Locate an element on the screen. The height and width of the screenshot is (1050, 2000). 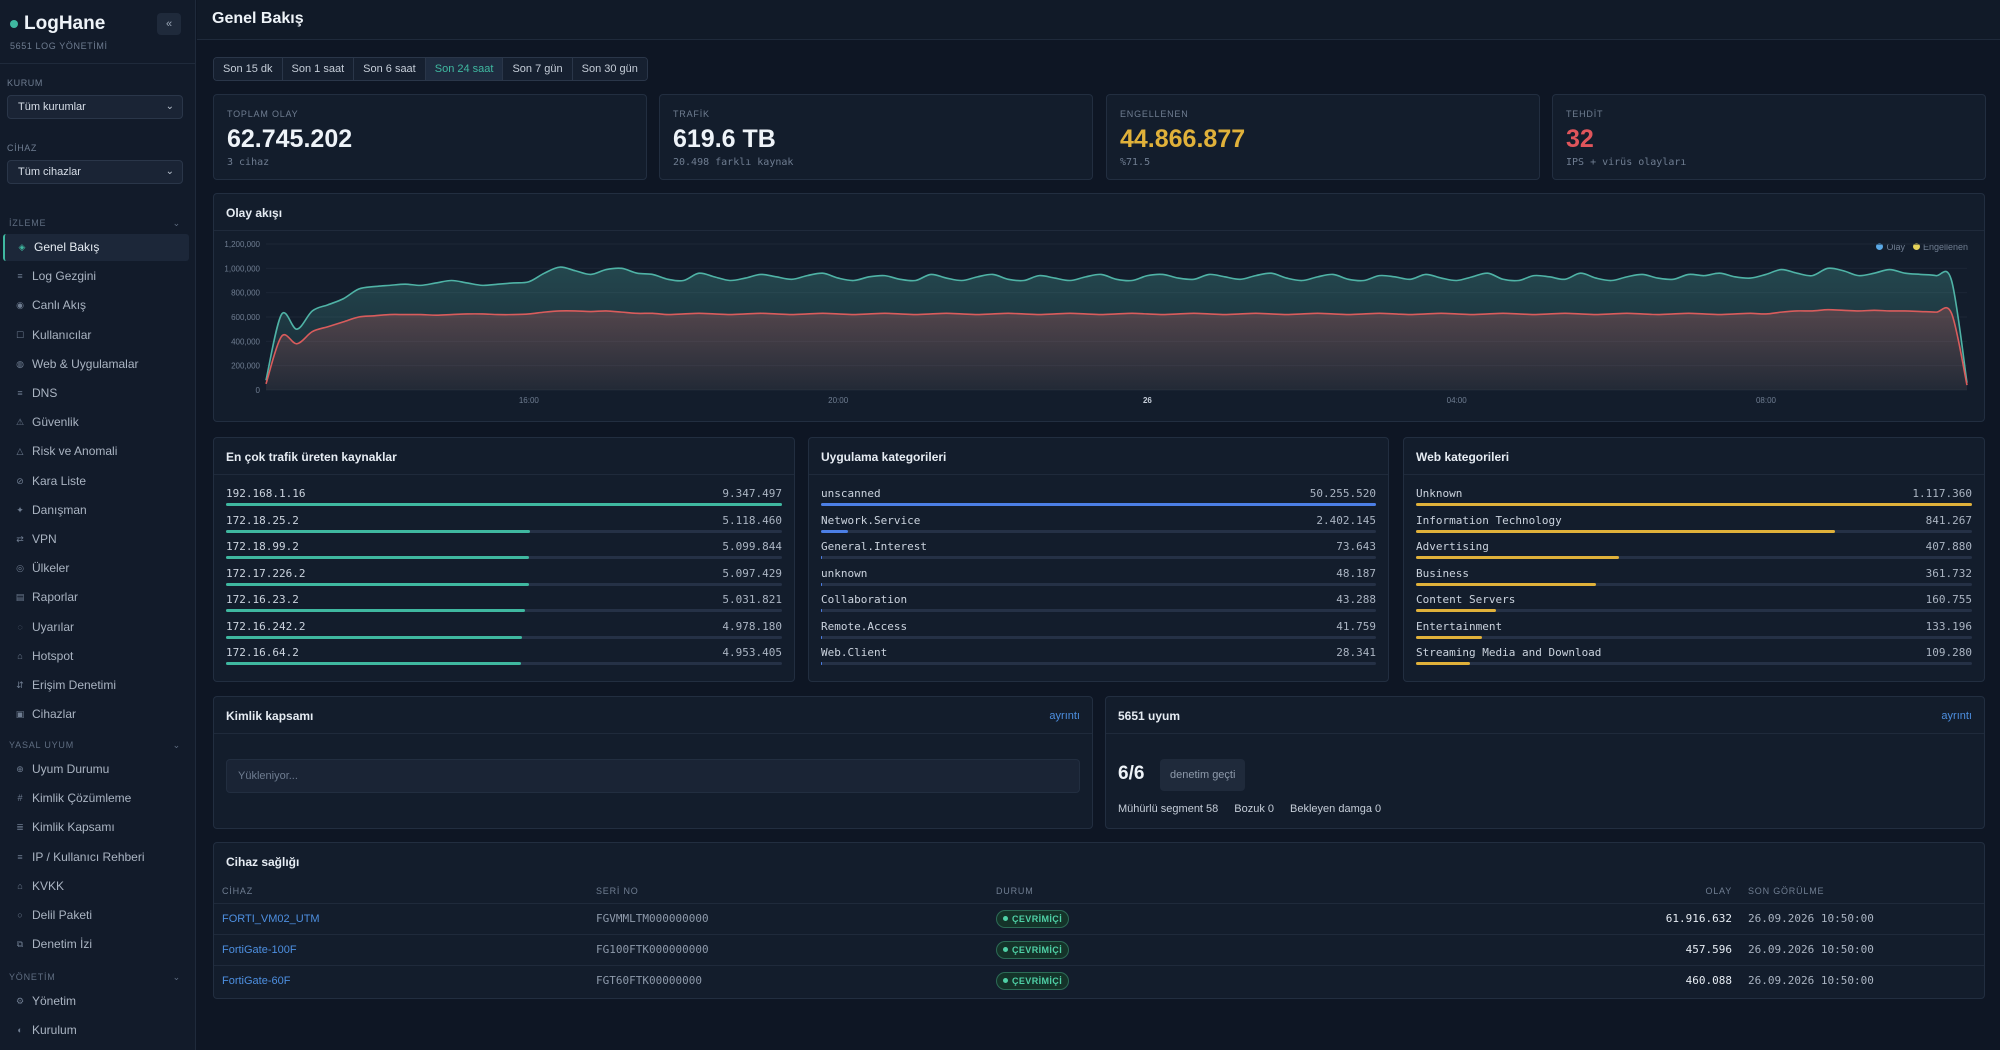
col-device: CİHAZ is located at coordinates (401, 891).